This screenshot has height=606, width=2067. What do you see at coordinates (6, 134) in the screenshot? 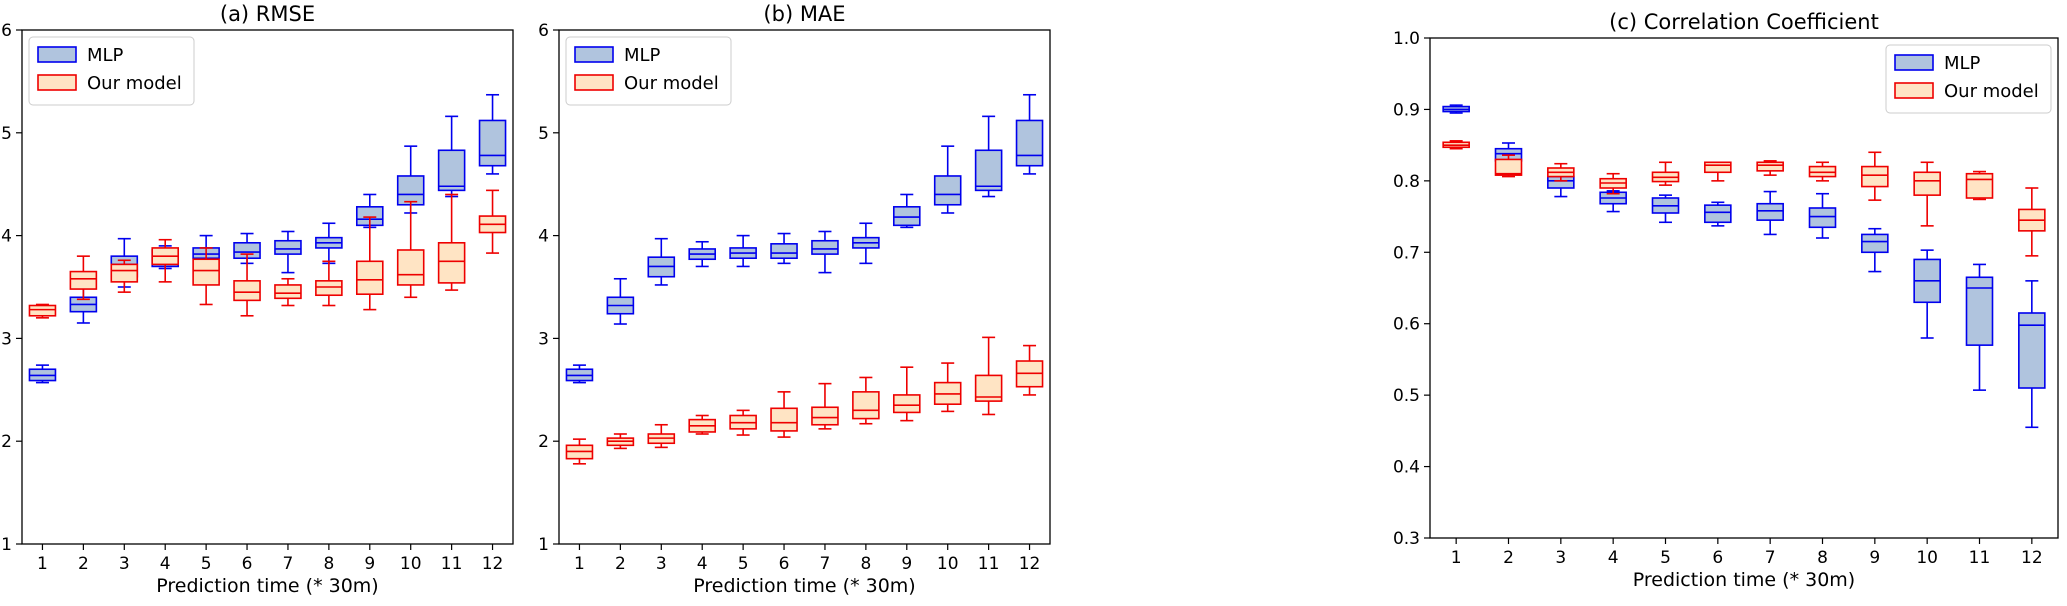
I see `y-tick-label: 5` at bounding box center [6, 134].